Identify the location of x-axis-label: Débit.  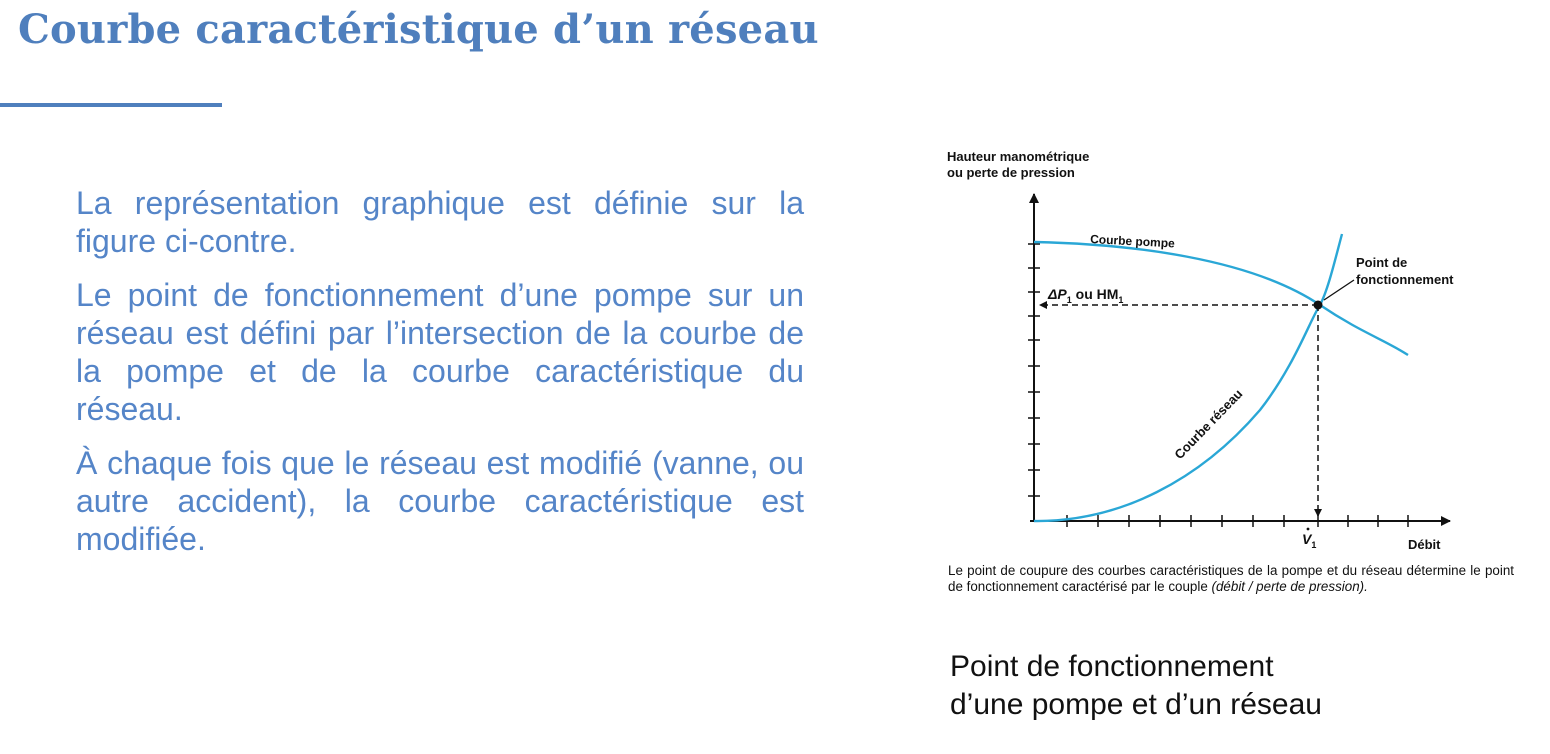
(1424, 544).